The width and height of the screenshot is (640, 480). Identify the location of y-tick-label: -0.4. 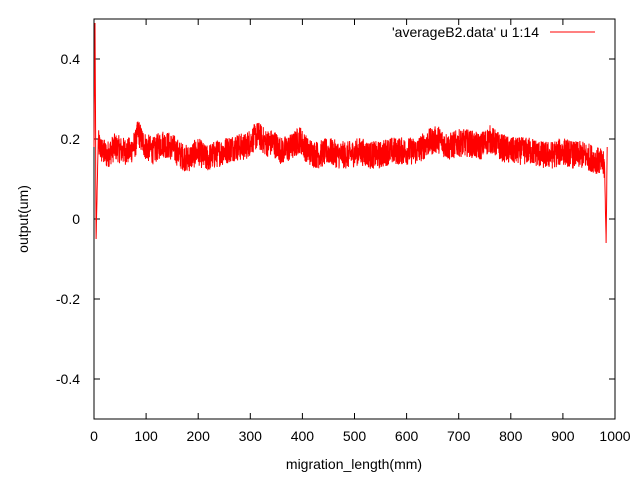
(68, 379).